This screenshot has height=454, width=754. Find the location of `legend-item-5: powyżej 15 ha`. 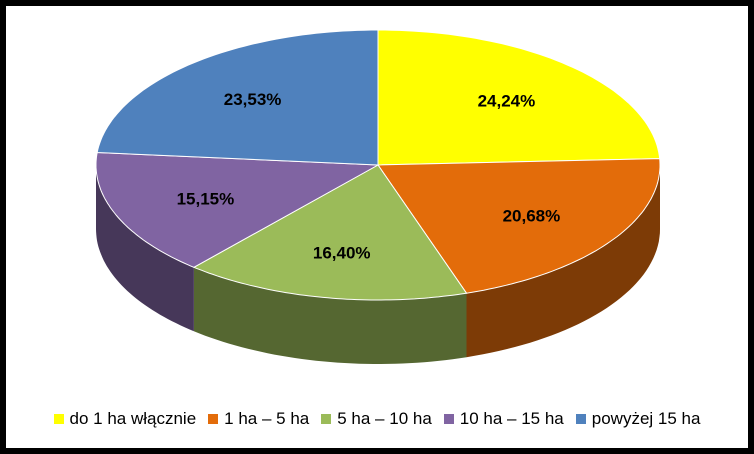

legend-item-5: powyżej 15 ha is located at coordinates (638, 419).